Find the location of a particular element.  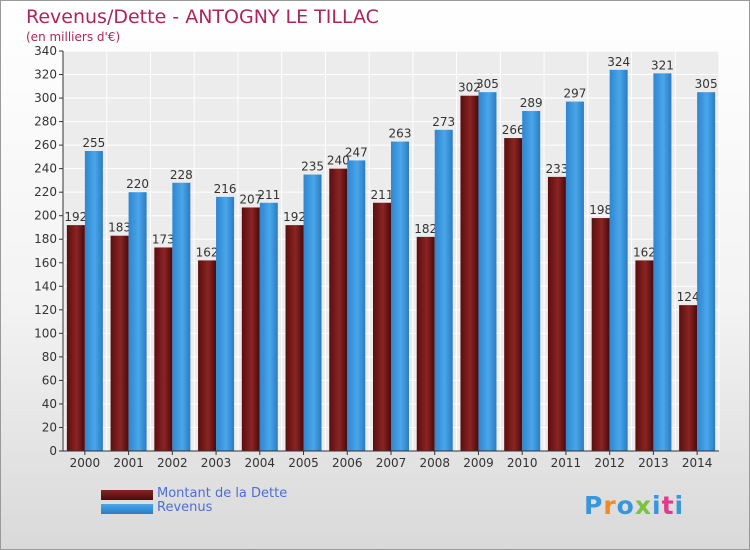

data-label-revenus-2001: 220 is located at coordinates (137, 184).